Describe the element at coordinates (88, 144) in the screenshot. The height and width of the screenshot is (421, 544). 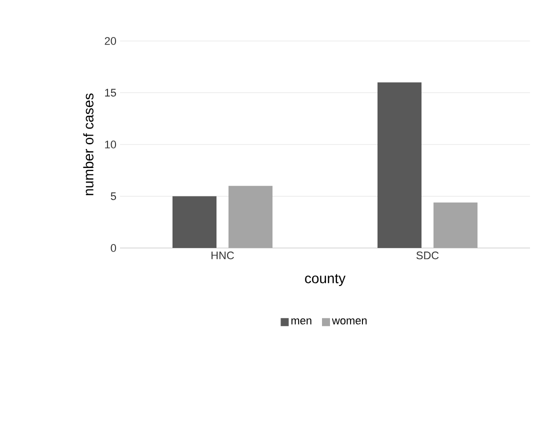
I see `y-axis-title: number of cases` at that location.